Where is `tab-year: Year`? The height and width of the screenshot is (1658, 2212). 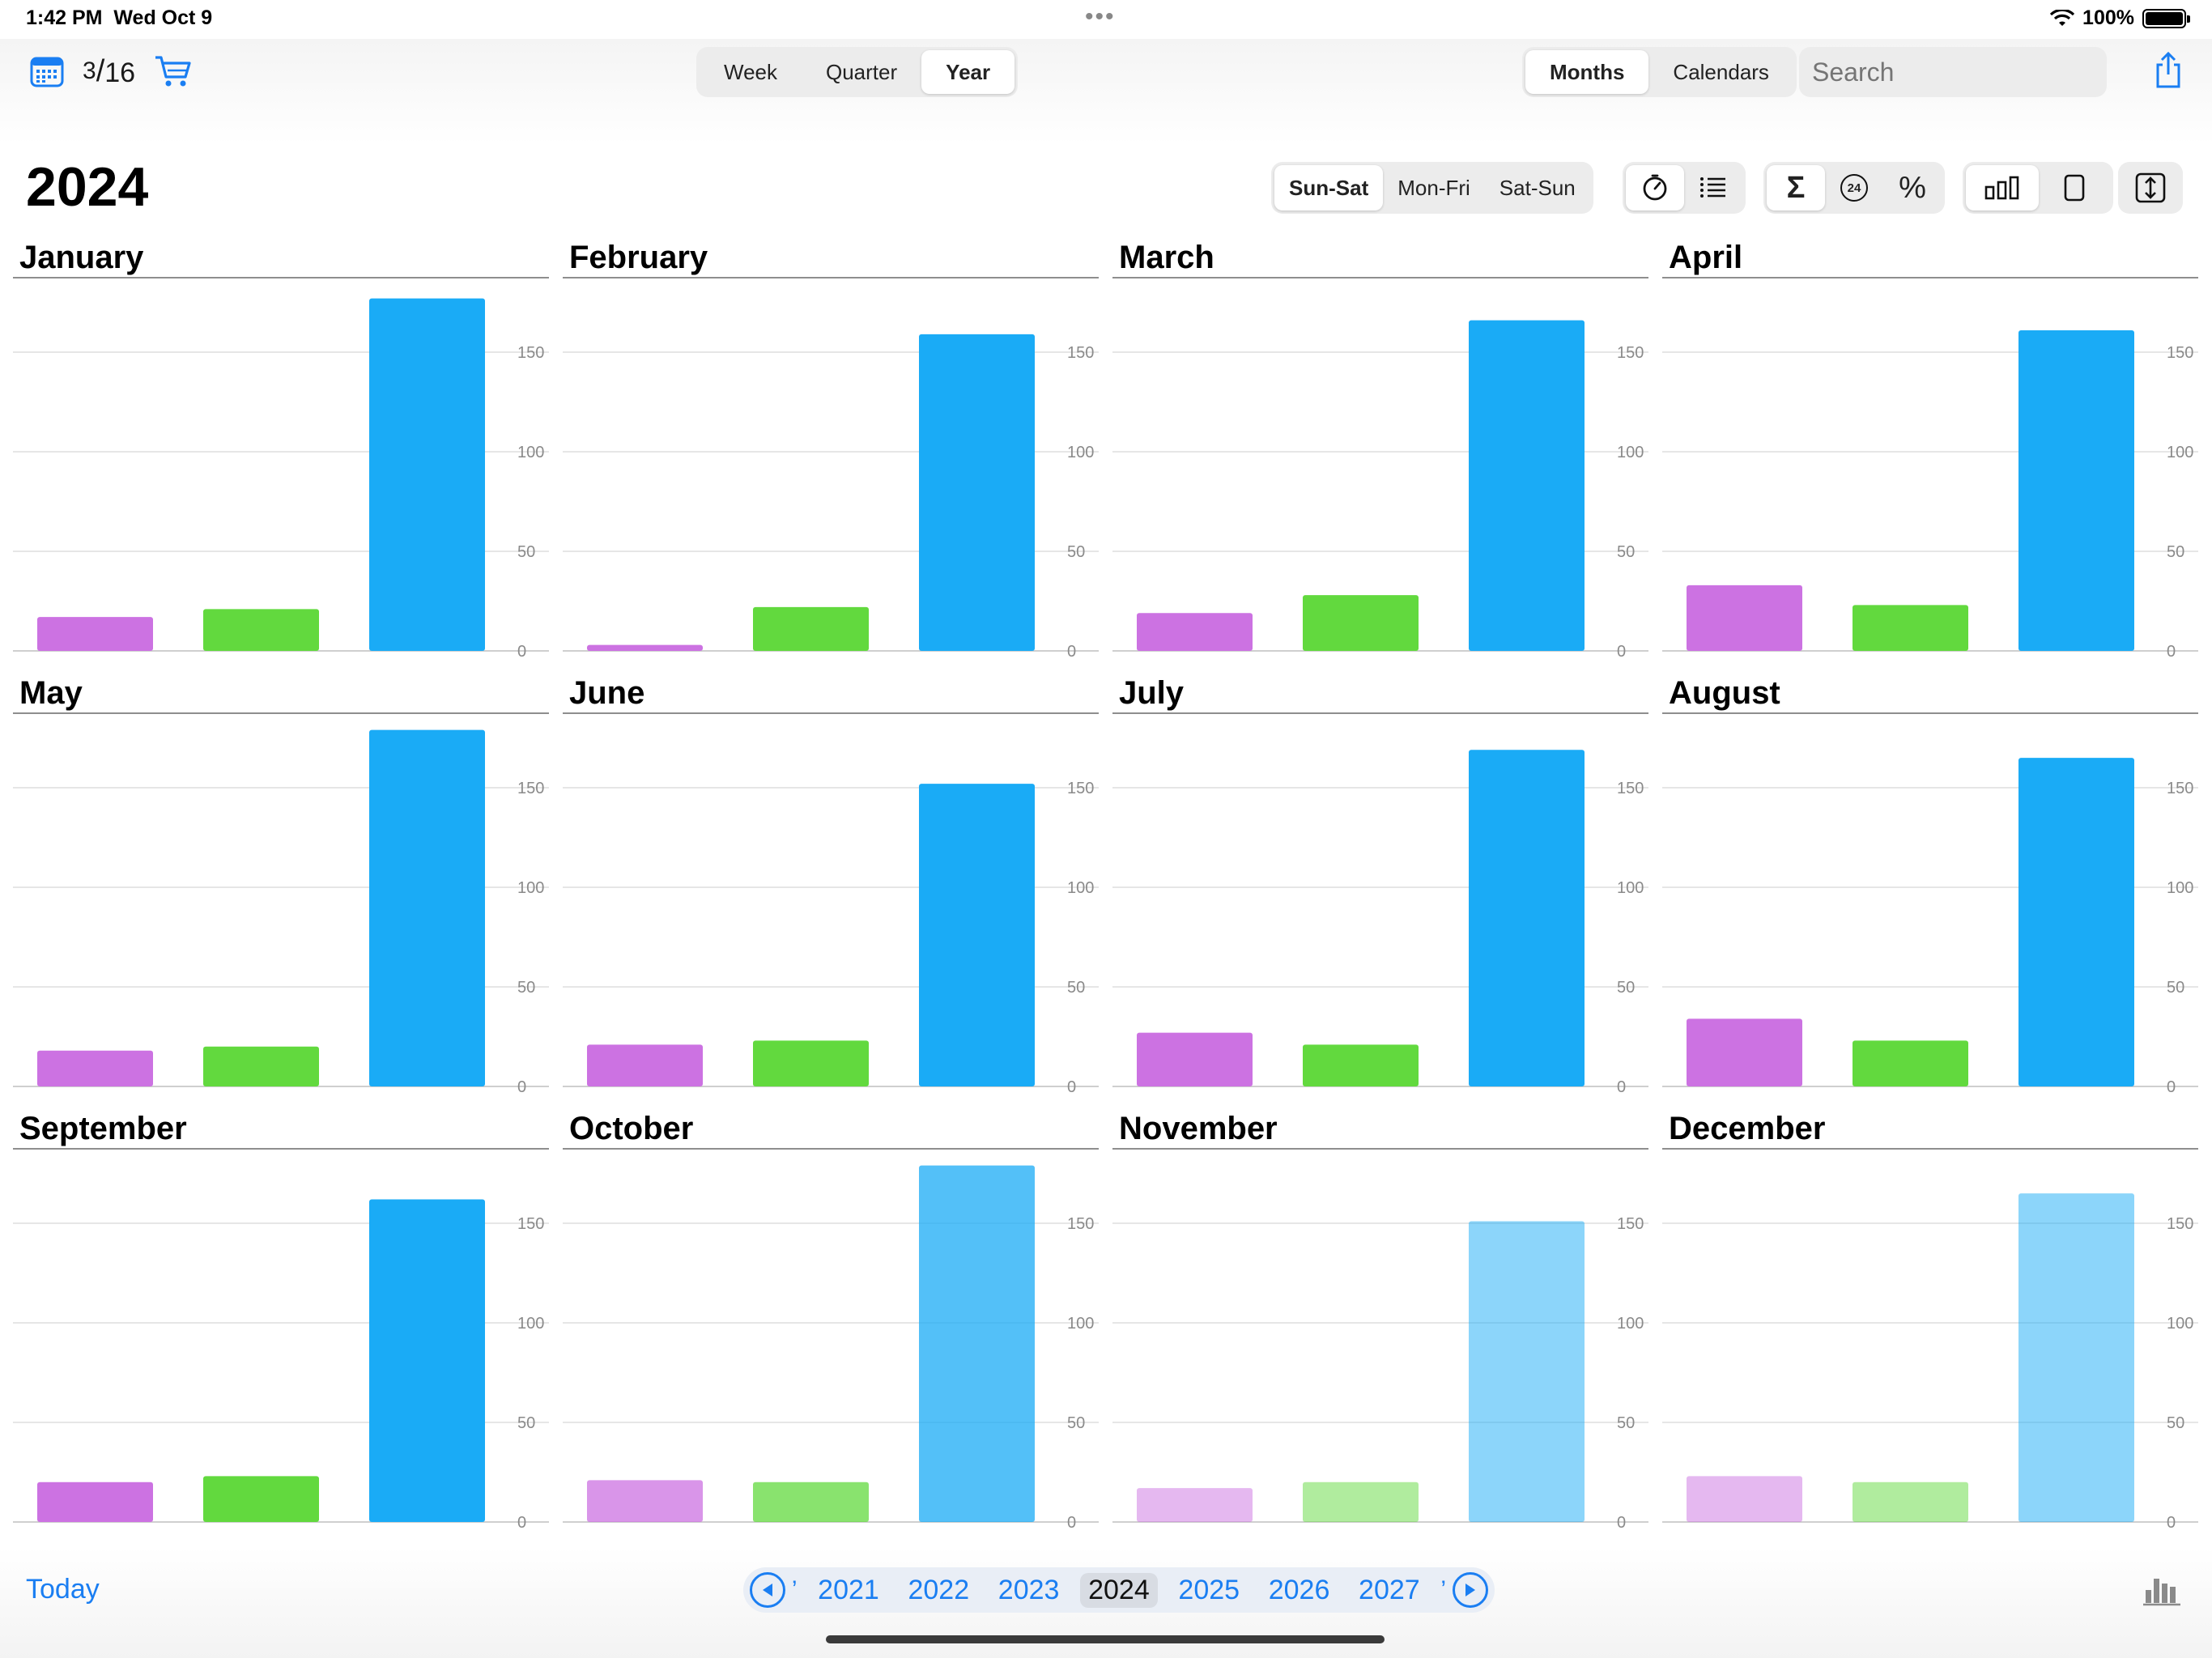 tab-year: Year is located at coordinates (968, 72).